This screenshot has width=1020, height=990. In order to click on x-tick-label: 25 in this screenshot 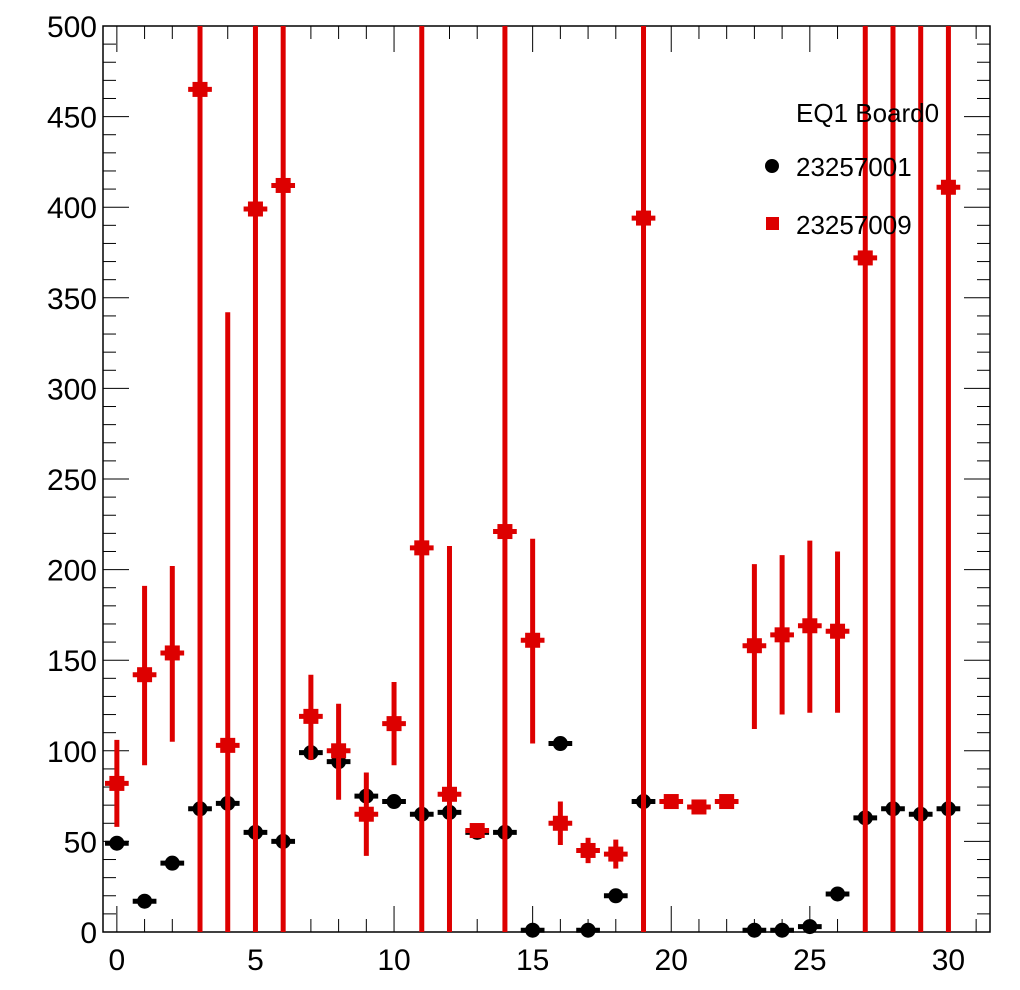, I will do `click(809, 960)`.